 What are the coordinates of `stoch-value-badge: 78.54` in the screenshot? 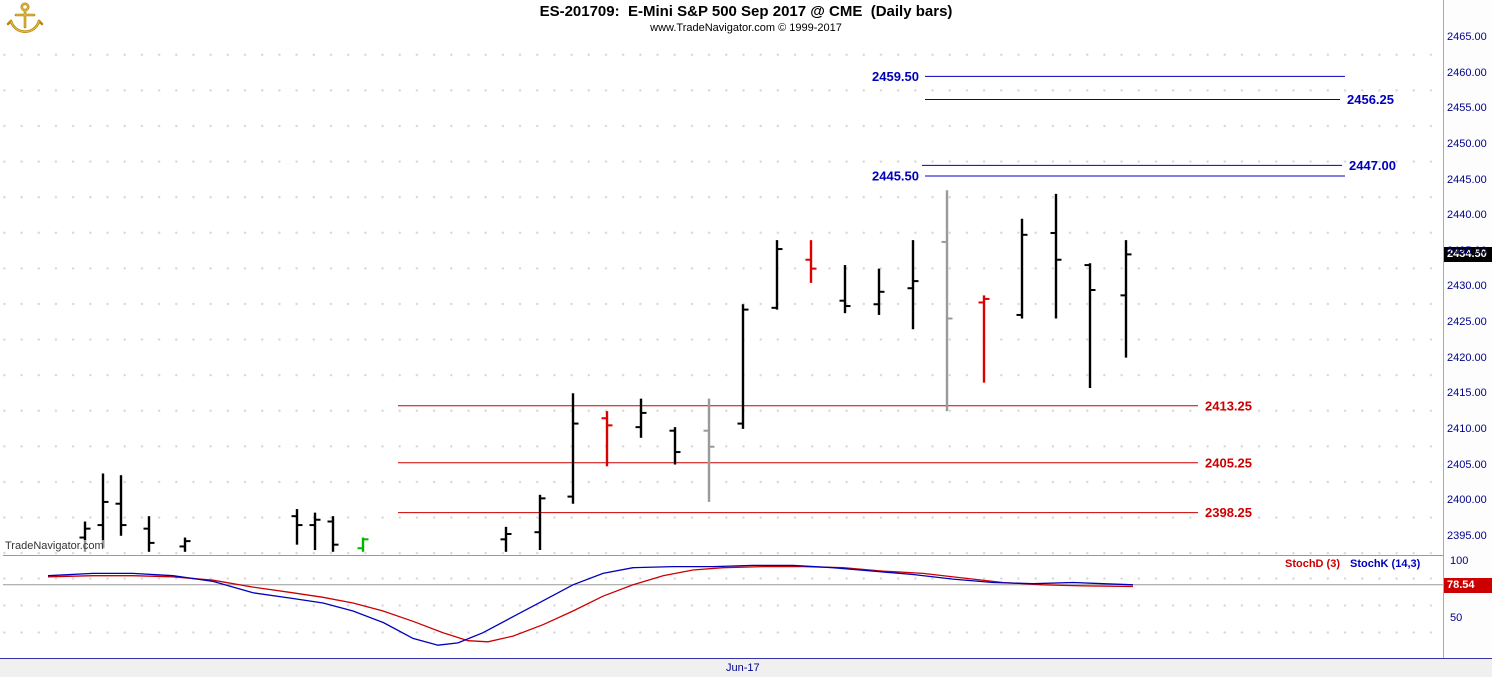 It's located at (1468, 586).